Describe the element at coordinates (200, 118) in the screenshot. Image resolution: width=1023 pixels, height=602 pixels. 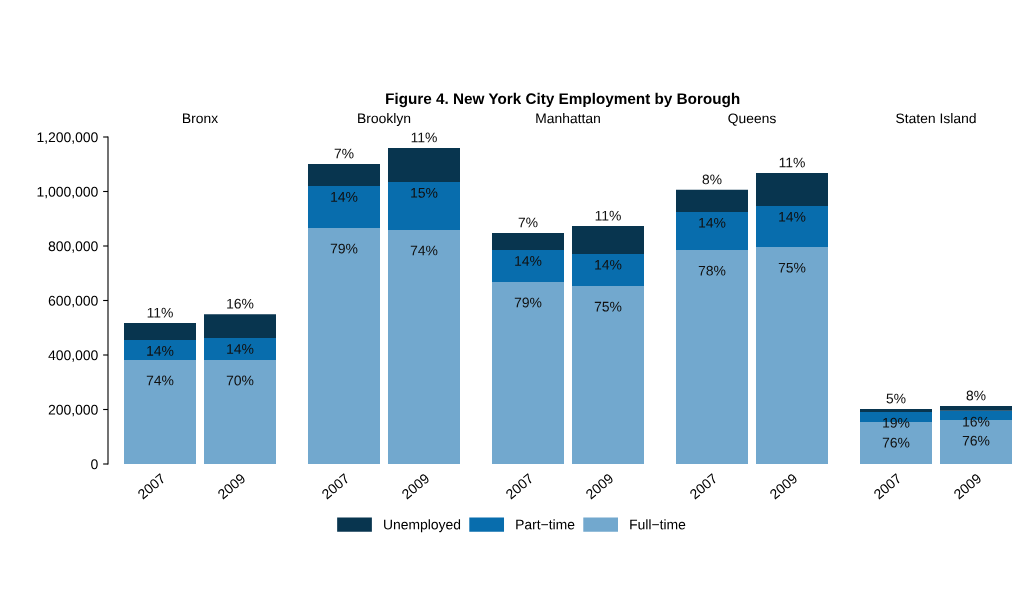
I see `chart-title: Bronx` at that location.